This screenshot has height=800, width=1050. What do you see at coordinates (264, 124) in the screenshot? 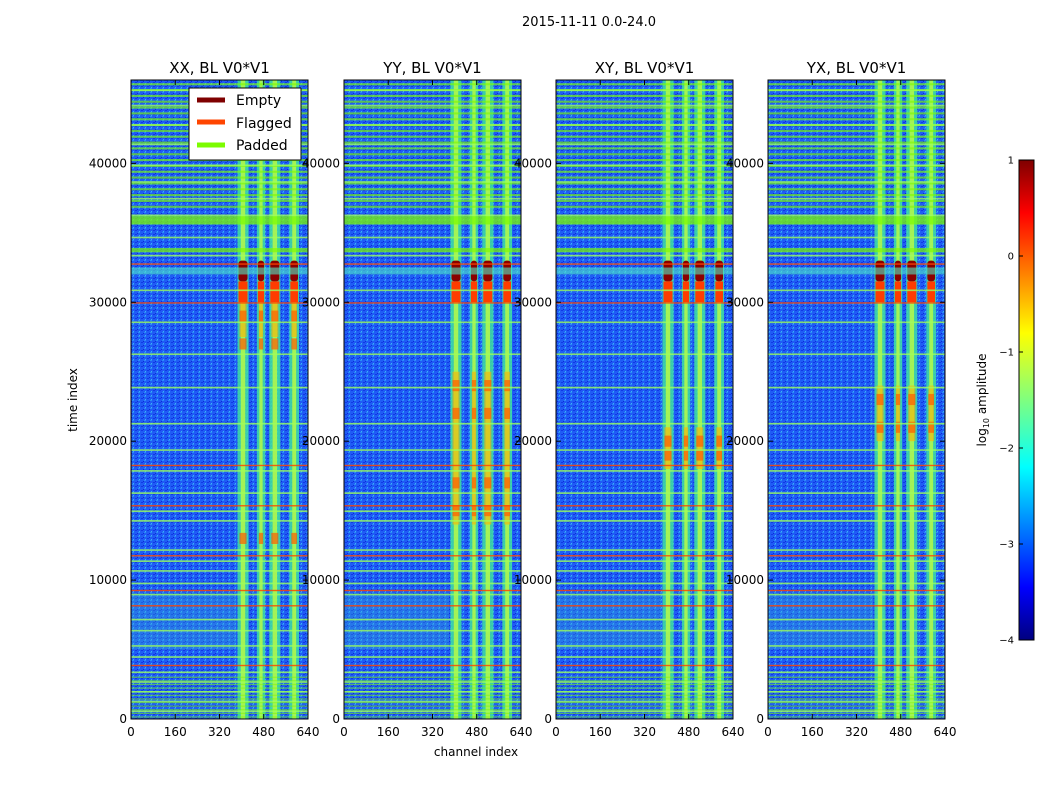
I see `legend-label-flagged: Flagged` at bounding box center [264, 124].